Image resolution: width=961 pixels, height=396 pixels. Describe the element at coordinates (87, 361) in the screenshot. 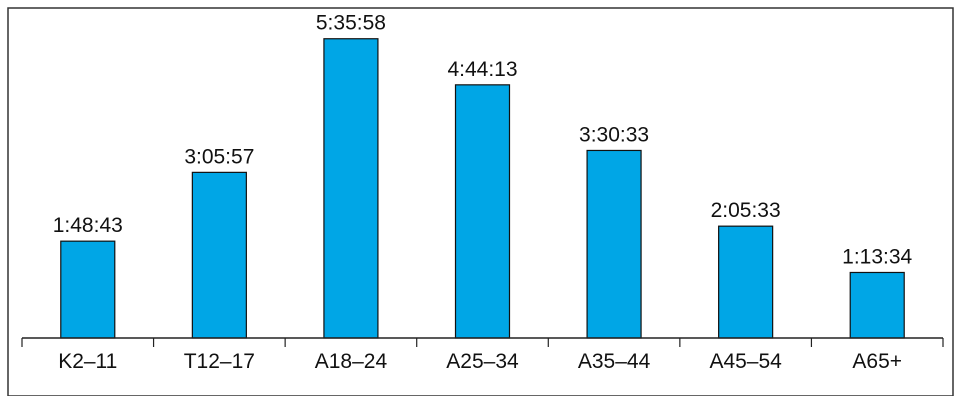

I see `category-label: K2–11` at that location.